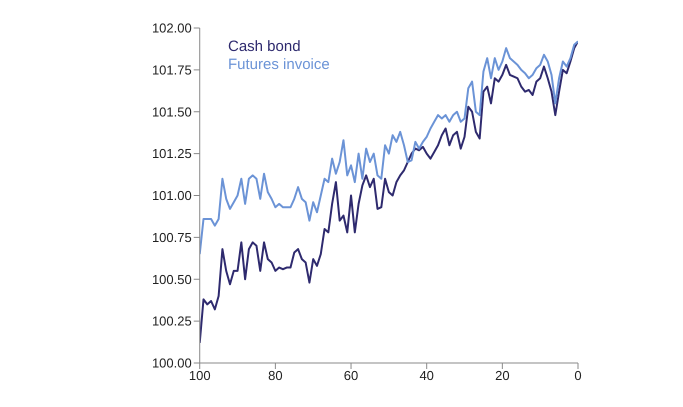 The image size is (683, 407). What do you see at coordinates (172, 70) in the screenshot?
I see `y-tick-label: 101.75` at bounding box center [172, 70].